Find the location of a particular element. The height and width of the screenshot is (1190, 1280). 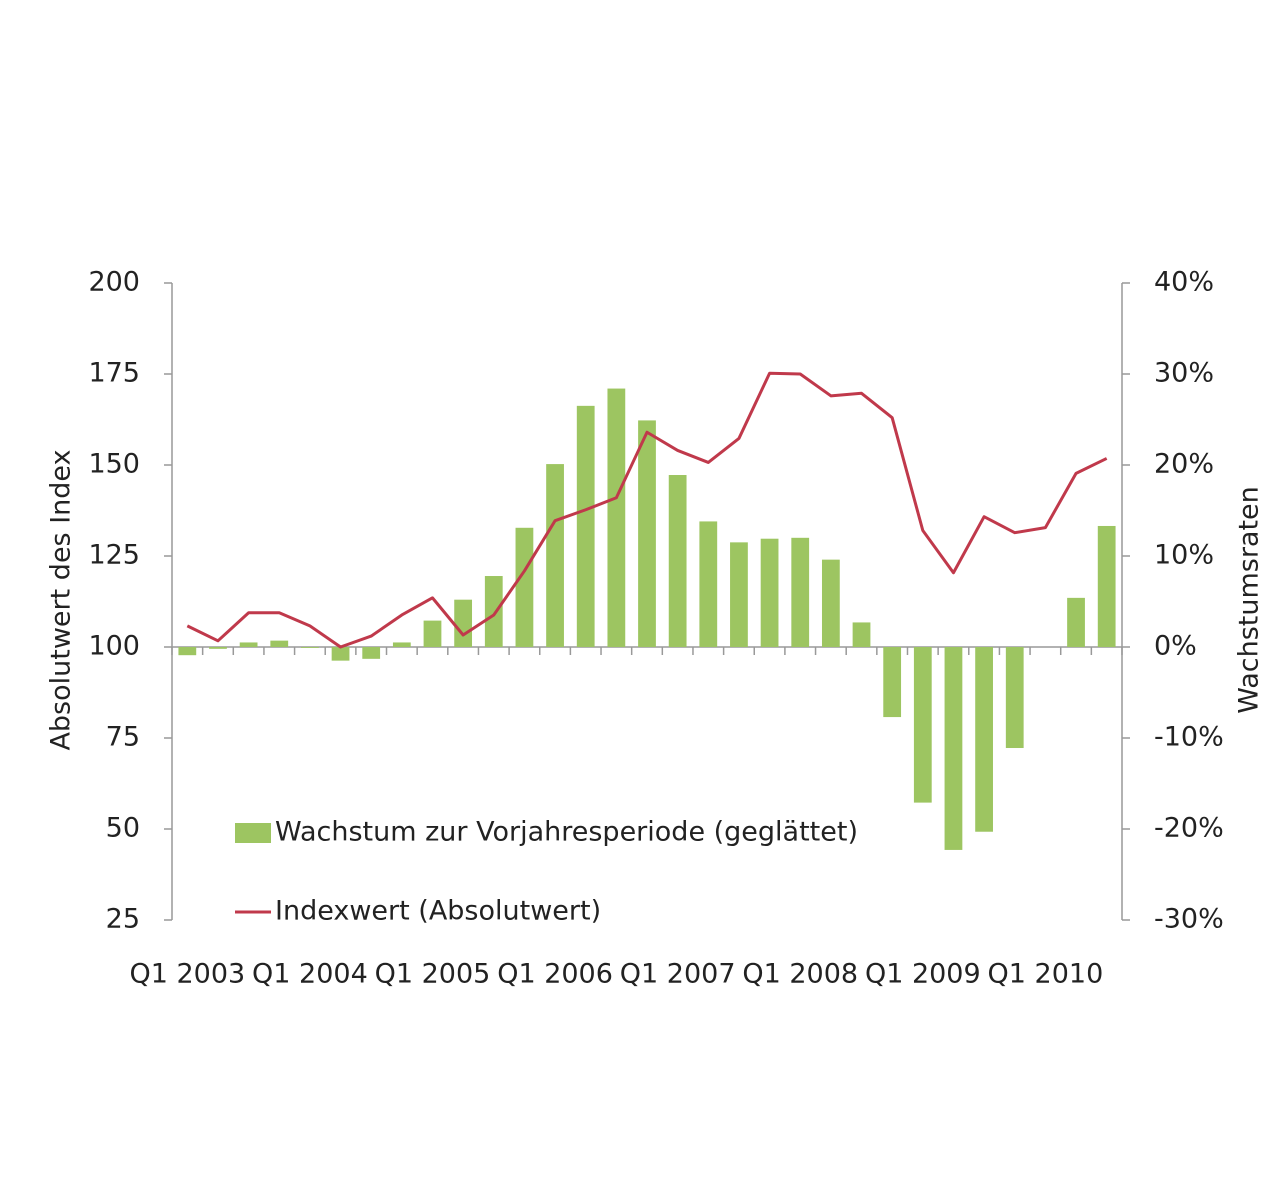

x-tick-label: Q1 2003 is located at coordinates (187, 974).